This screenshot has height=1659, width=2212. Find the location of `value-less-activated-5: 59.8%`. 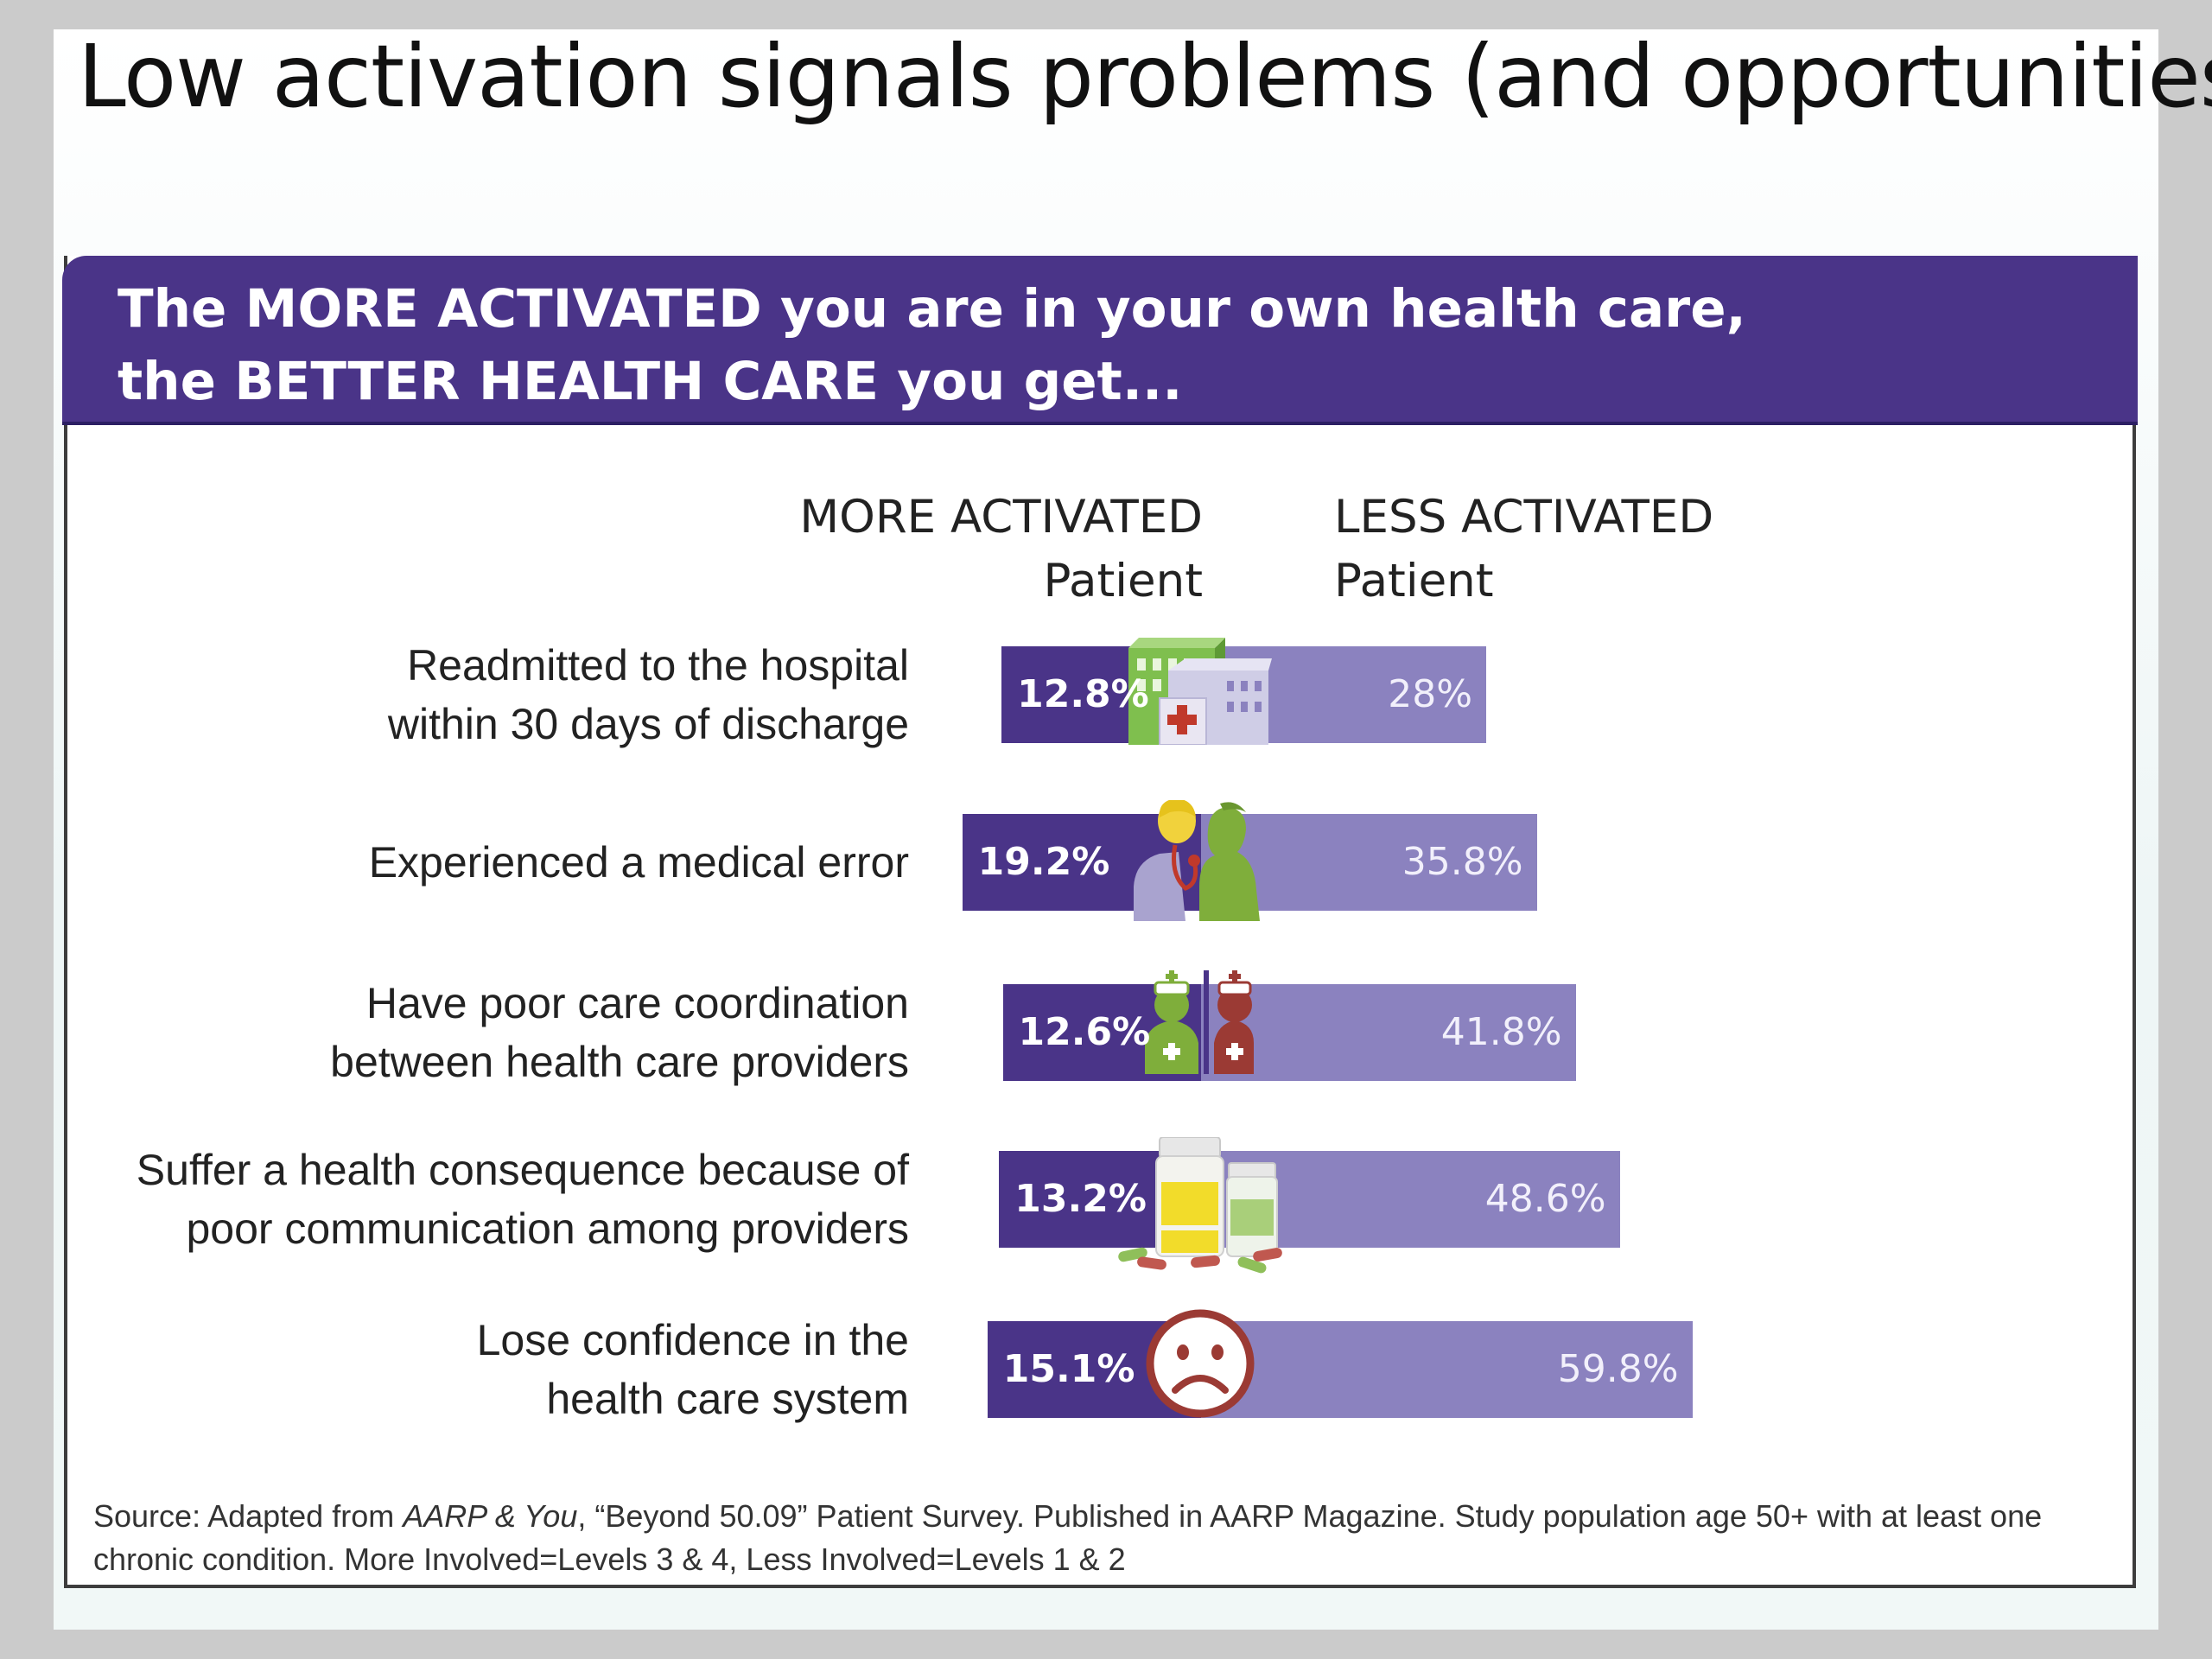

value-less-activated-5: 59.8% is located at coordinates (1618, 1369).